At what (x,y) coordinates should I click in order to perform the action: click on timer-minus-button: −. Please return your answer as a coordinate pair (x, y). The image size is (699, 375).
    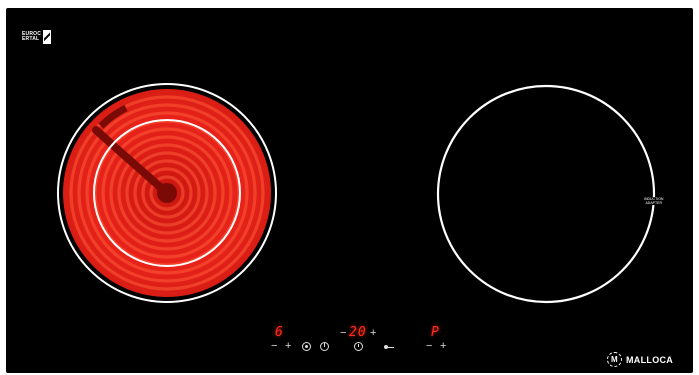
    Looking at the image, I should click on (343, 333).